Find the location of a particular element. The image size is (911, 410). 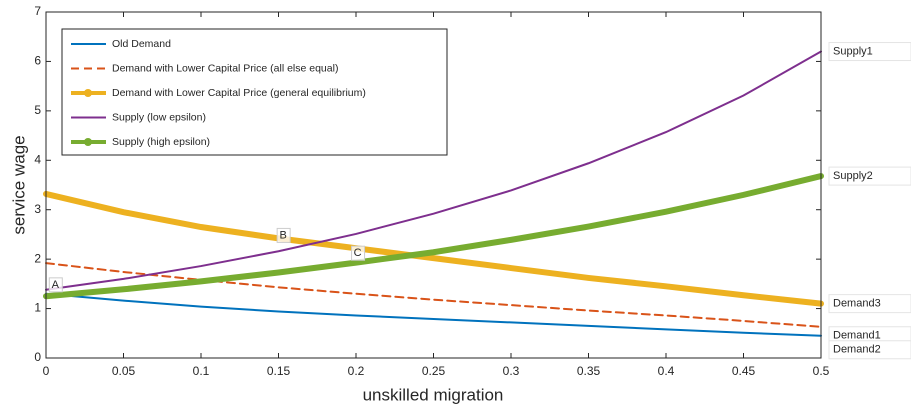

y-tick-label: 6 is located at coordinates (37, 61).